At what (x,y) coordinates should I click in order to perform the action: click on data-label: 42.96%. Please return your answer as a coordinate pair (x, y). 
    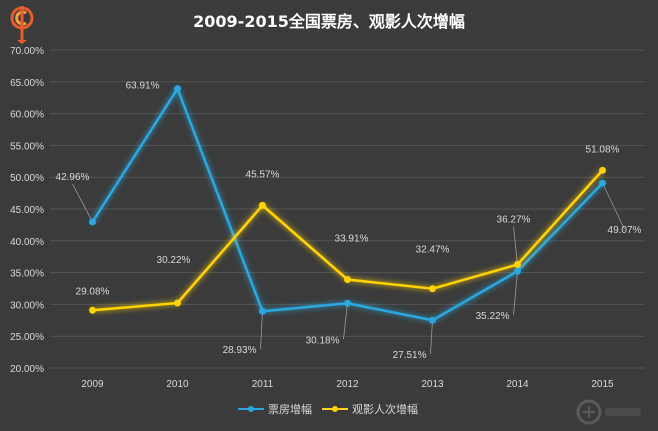
    Looking at the image, I should click on (73, 177).